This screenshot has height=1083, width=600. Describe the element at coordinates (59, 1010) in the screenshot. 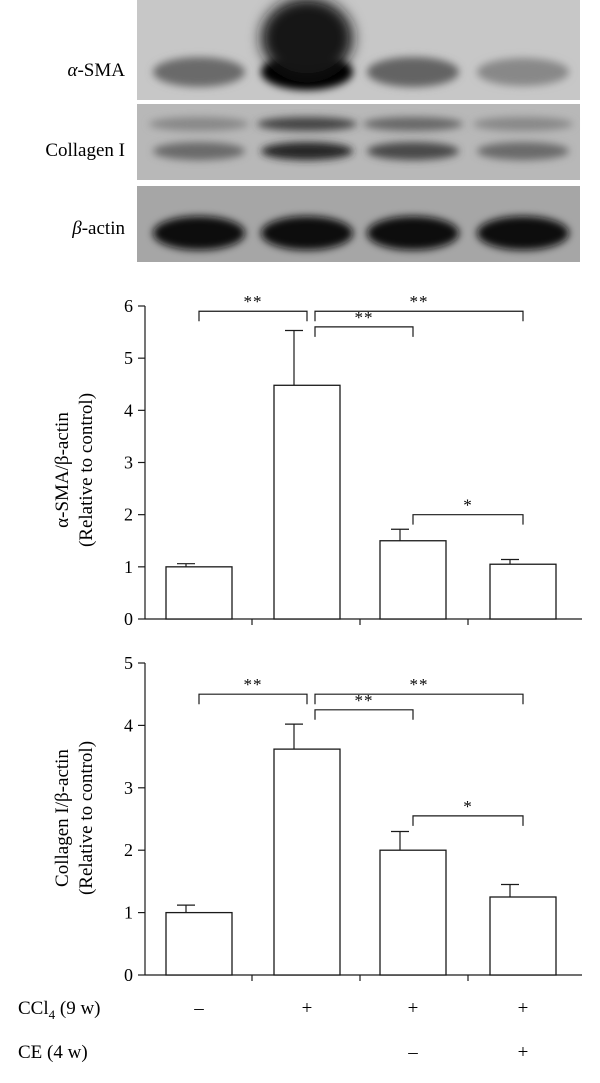

I see `condition-label-ccl4: CCl4 (9 w)` at that location.